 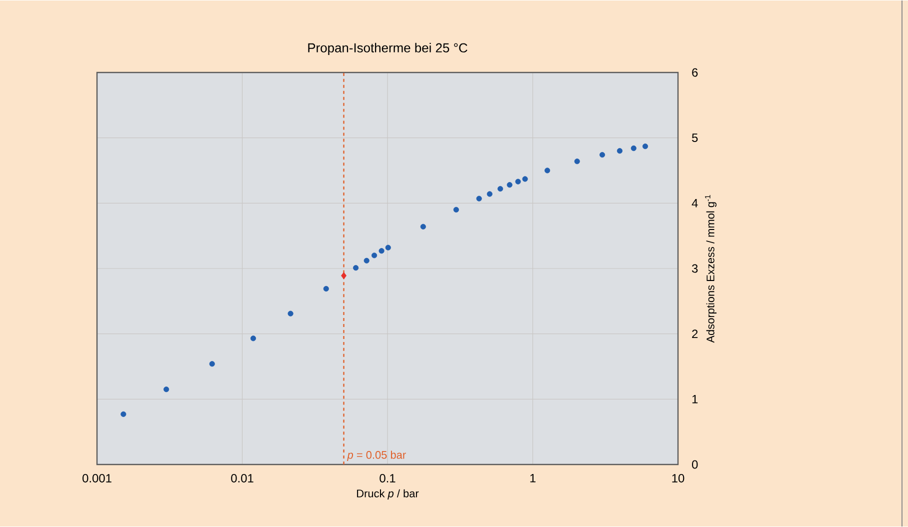 I want to click on x-tick-label: 1, so click(x=533, y=478).